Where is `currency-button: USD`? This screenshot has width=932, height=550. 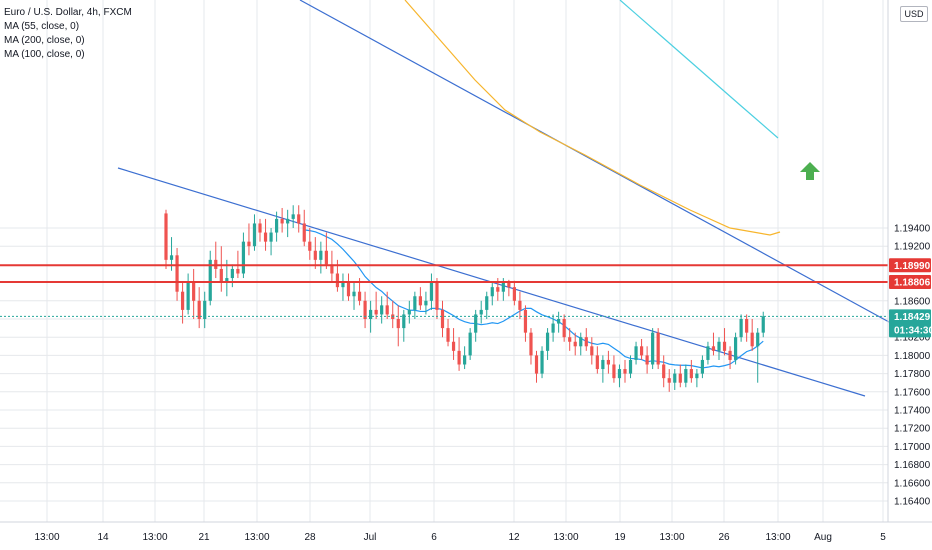 currency-button: USD is located at coordinates (914, 14).